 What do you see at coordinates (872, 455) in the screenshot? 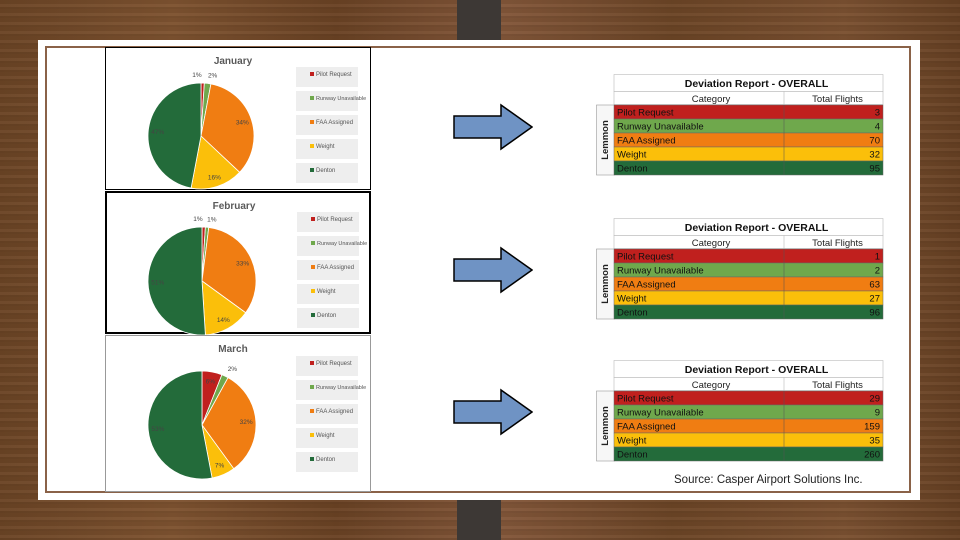
I see `table-cell-value: 260` at bounding box center [872, 455].